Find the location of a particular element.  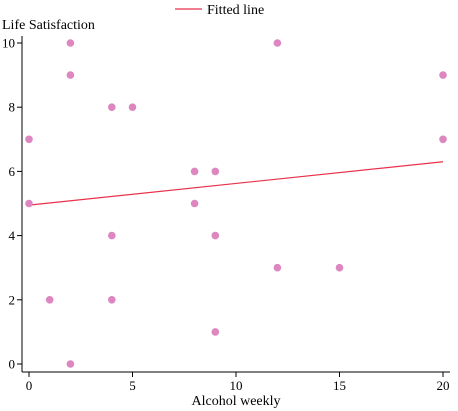

x-tick-label: 10 is located at coordinates (236, 385).